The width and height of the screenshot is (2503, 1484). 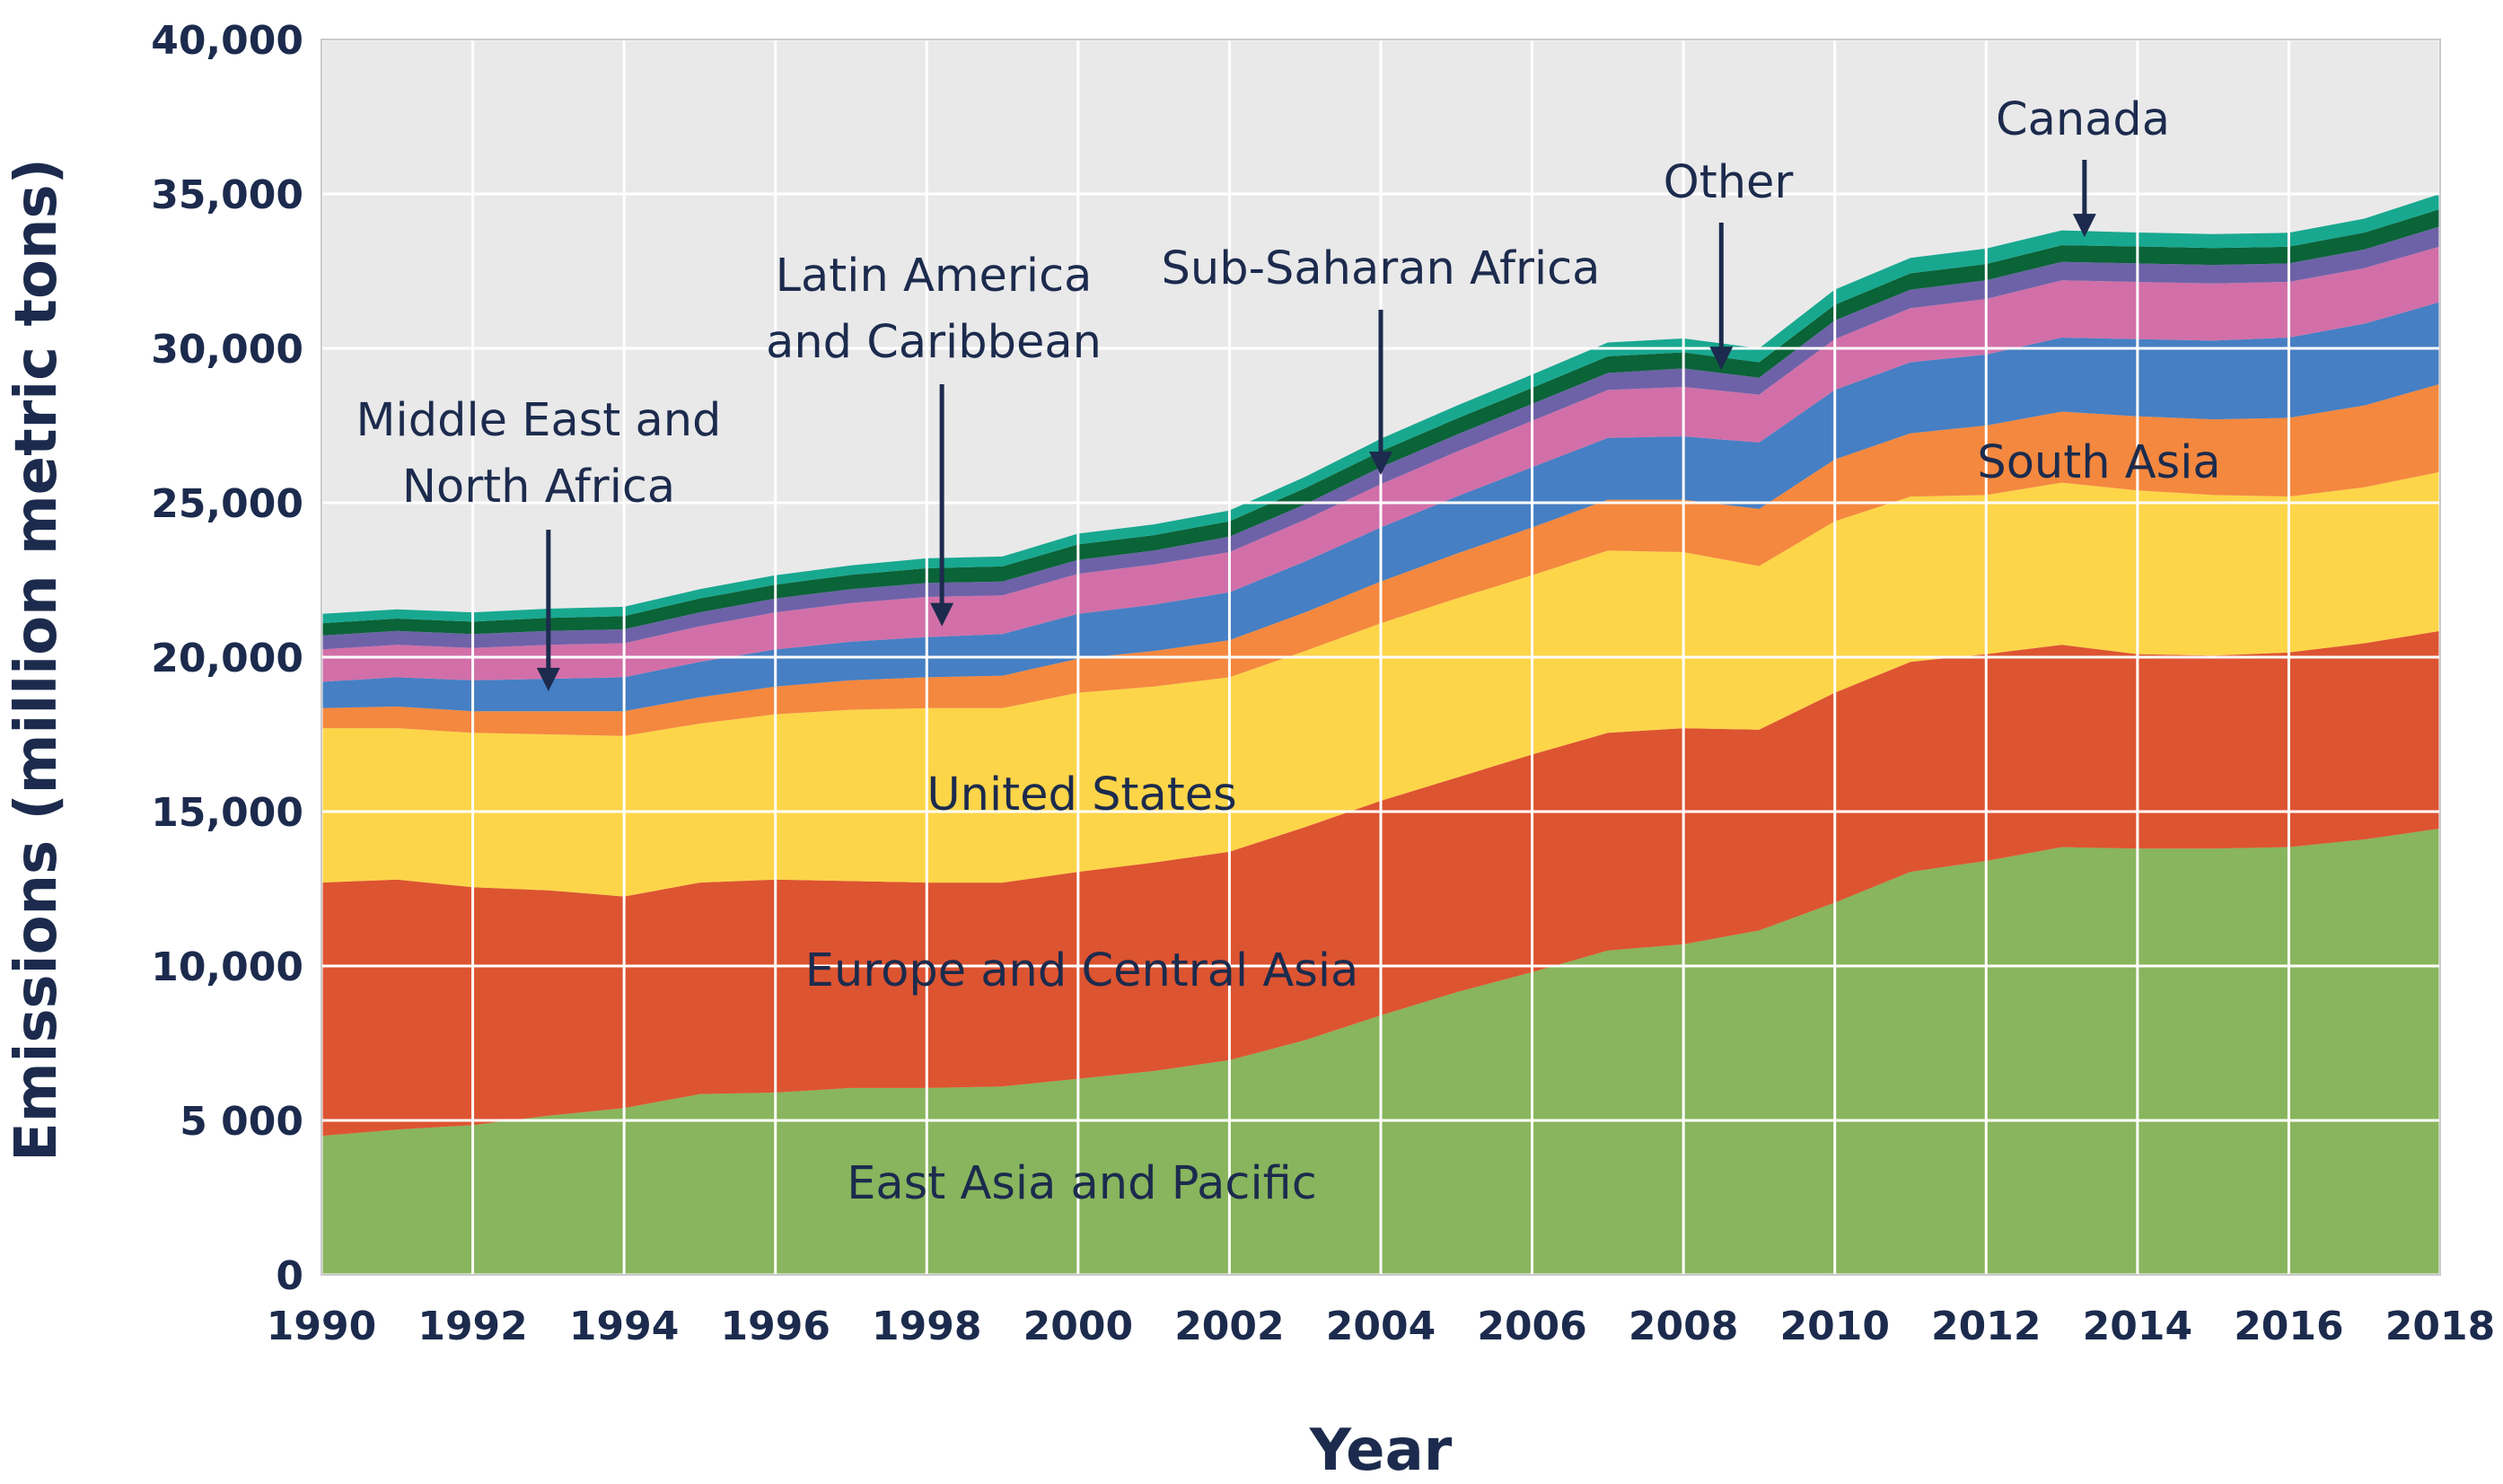 I want to click on x-tick-label: 2006, so click(x=1531, y=1326).